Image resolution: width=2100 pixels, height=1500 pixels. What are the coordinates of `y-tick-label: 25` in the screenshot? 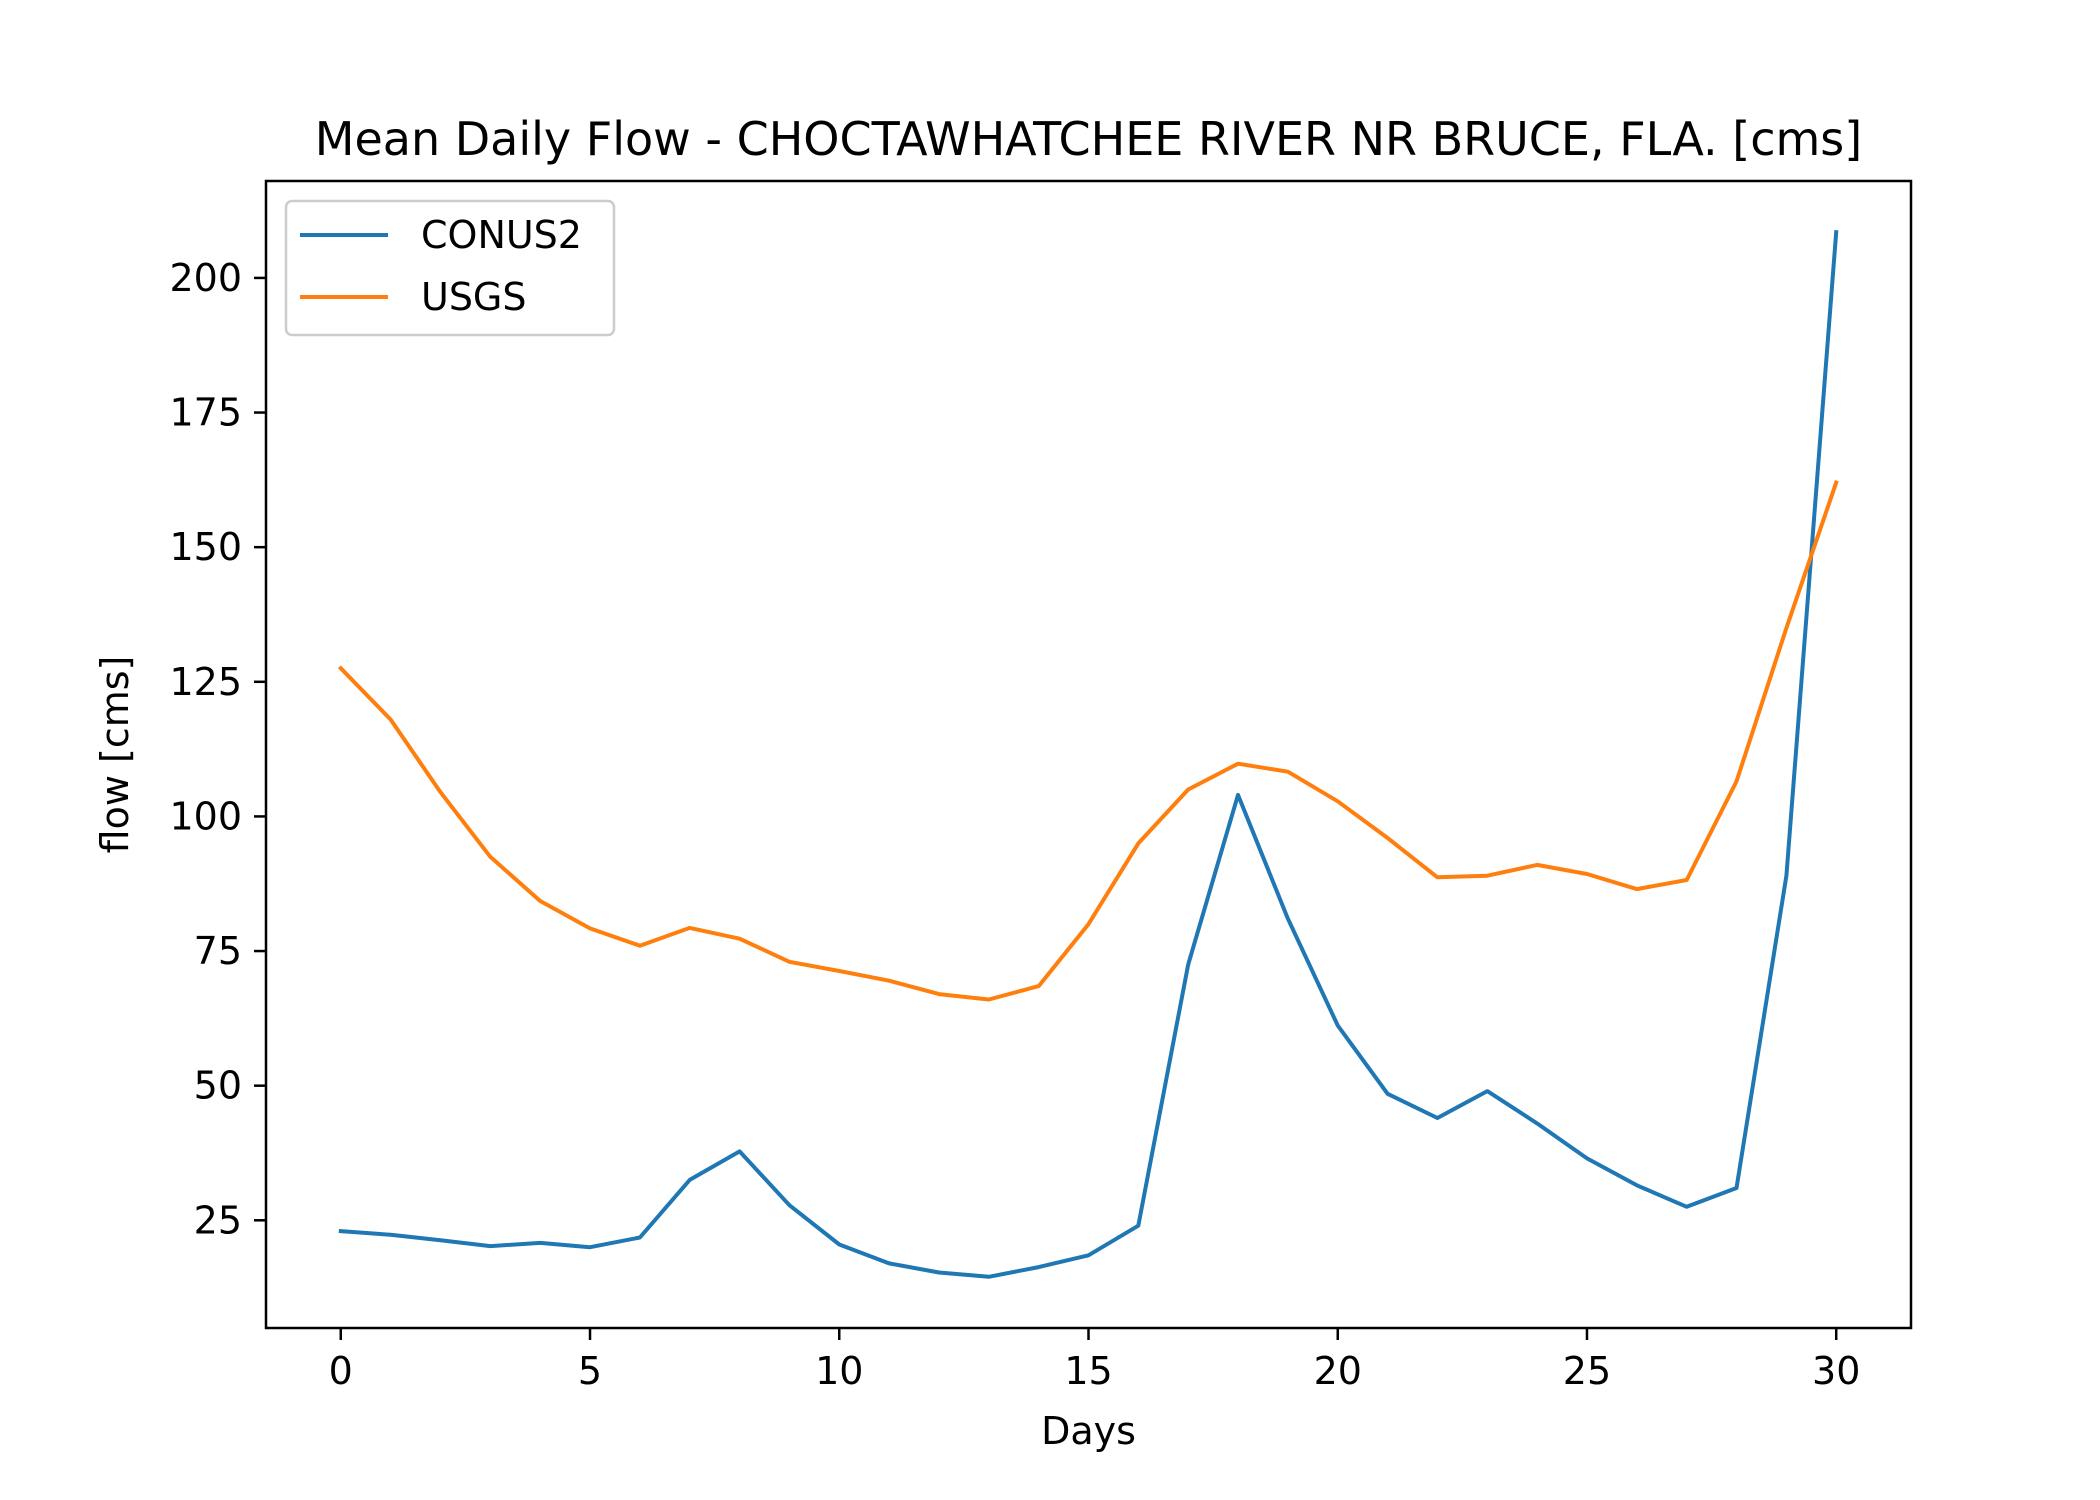 It's located at (218, 1220).